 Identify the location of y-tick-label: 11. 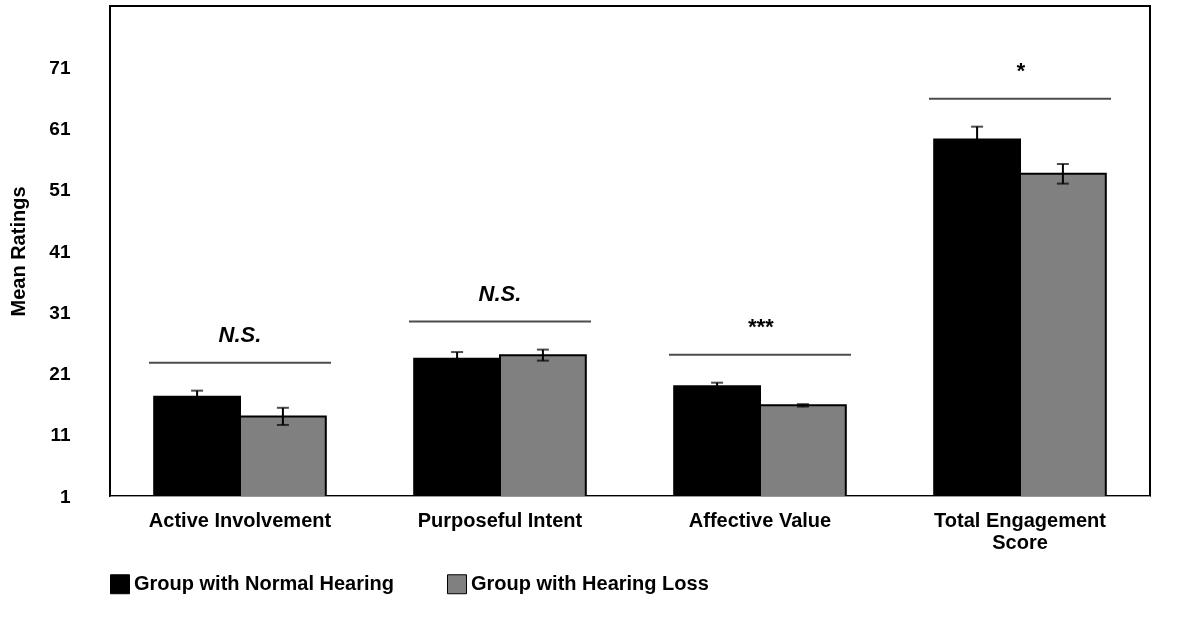
(60, 435).